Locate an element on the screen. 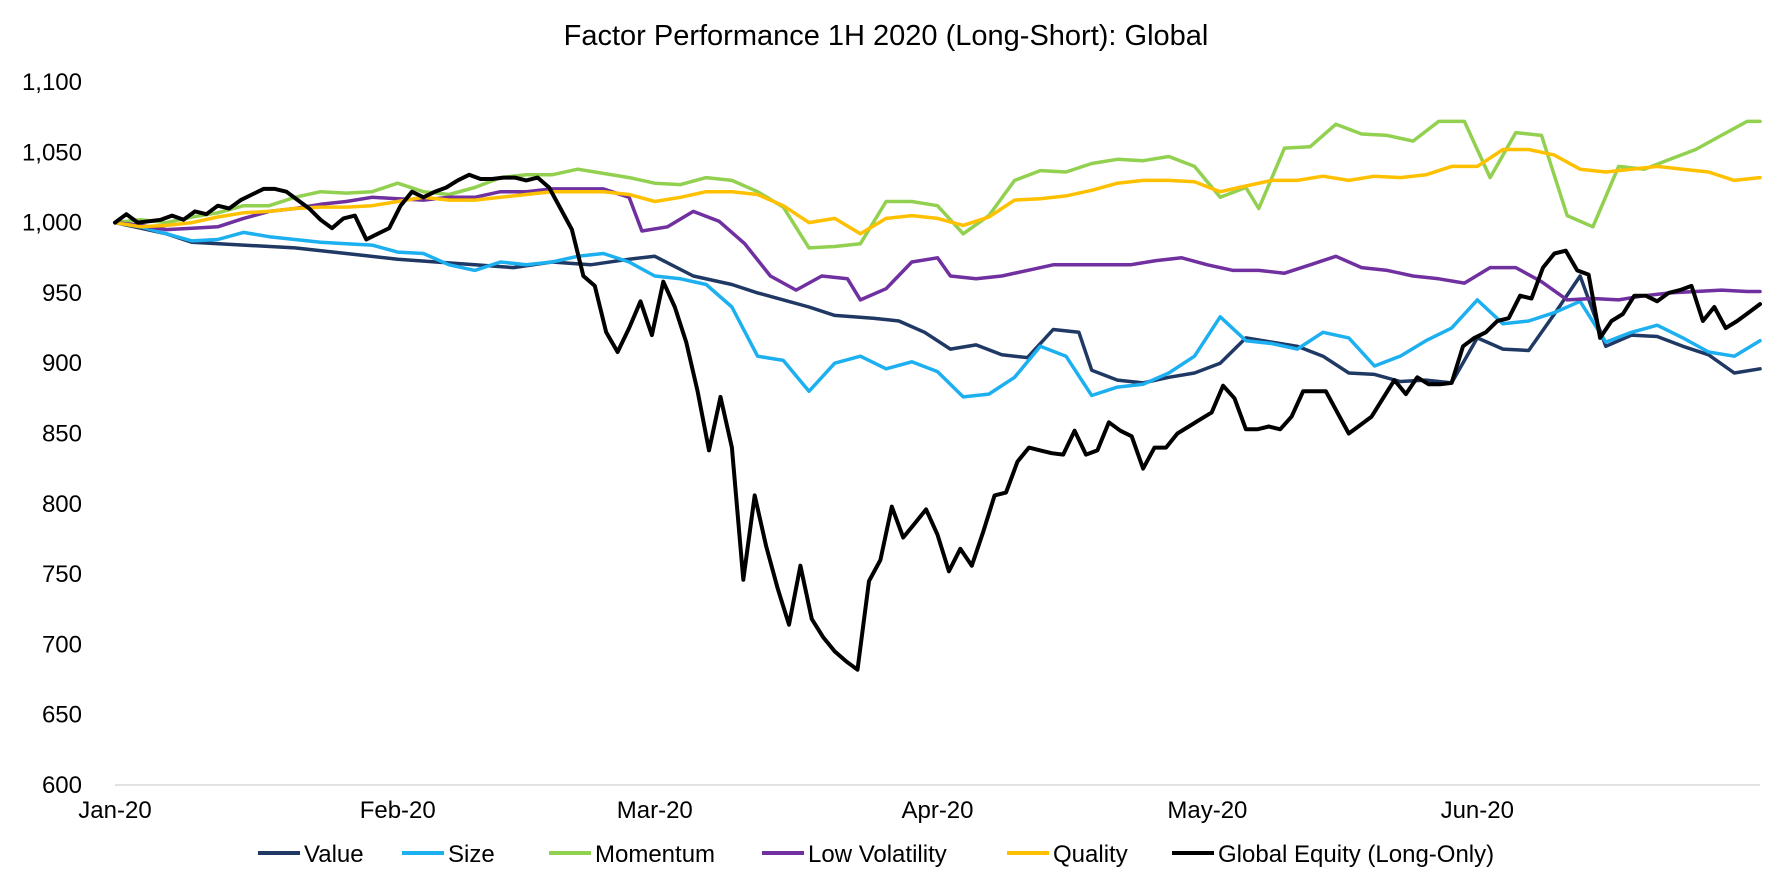  x-tick-label: Apr-20 is located at coordinates (937, 810).